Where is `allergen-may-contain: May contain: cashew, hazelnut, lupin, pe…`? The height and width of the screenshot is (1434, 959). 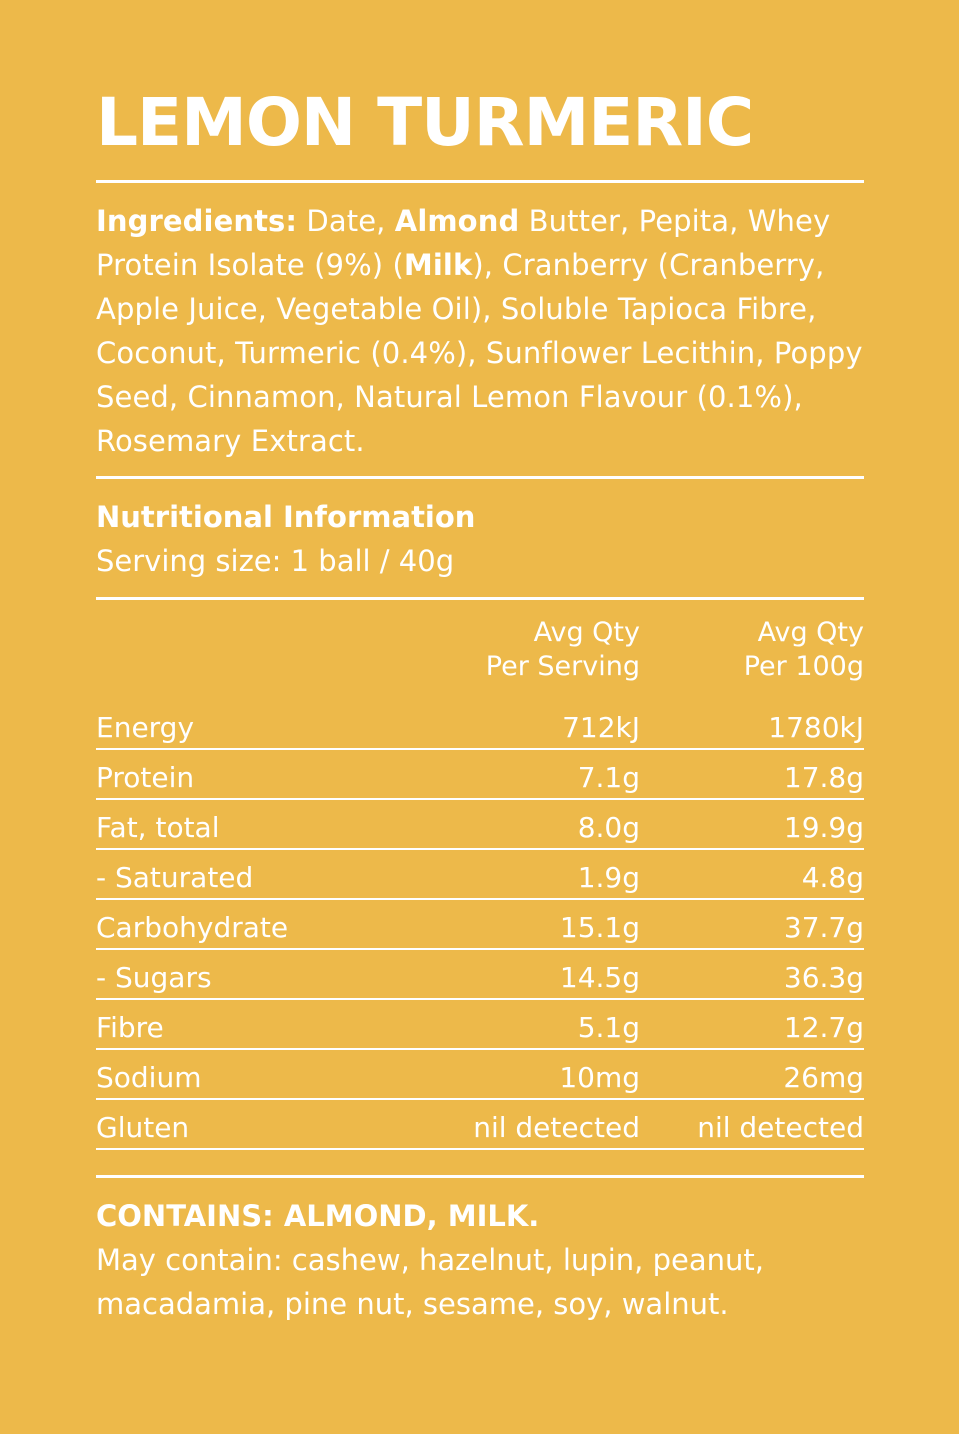
allergen-may-contain: May contain: cashew, hazelnut, lupin, pe… is located at coordinates (430, 1282).